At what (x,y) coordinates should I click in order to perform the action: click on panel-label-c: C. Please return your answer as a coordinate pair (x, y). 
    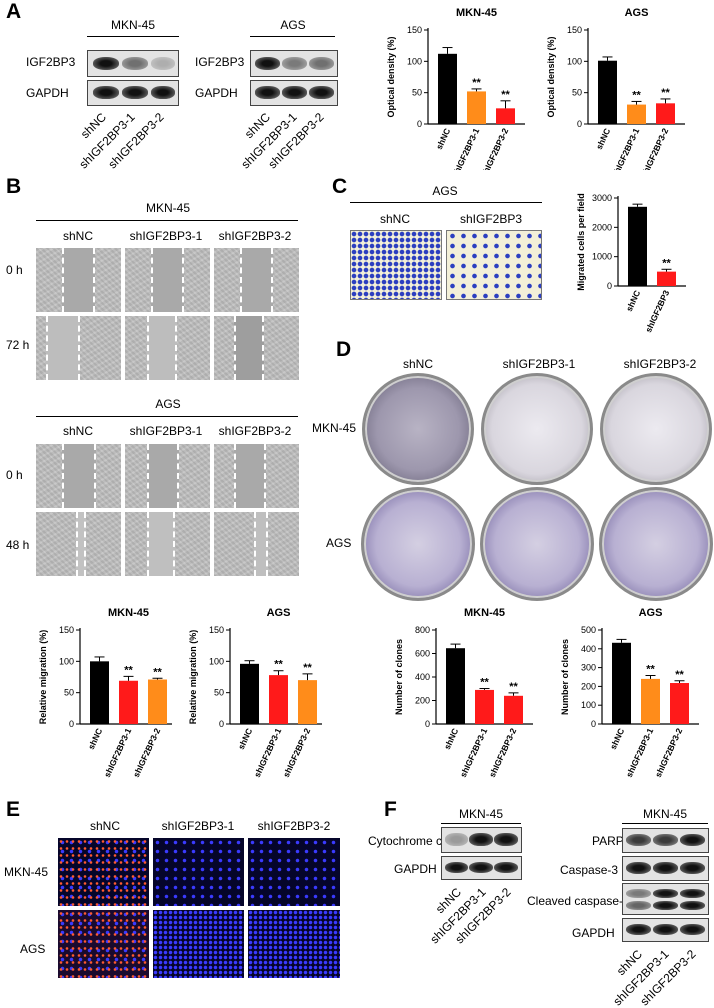
    Looking at the image, I should click on (340, 186).